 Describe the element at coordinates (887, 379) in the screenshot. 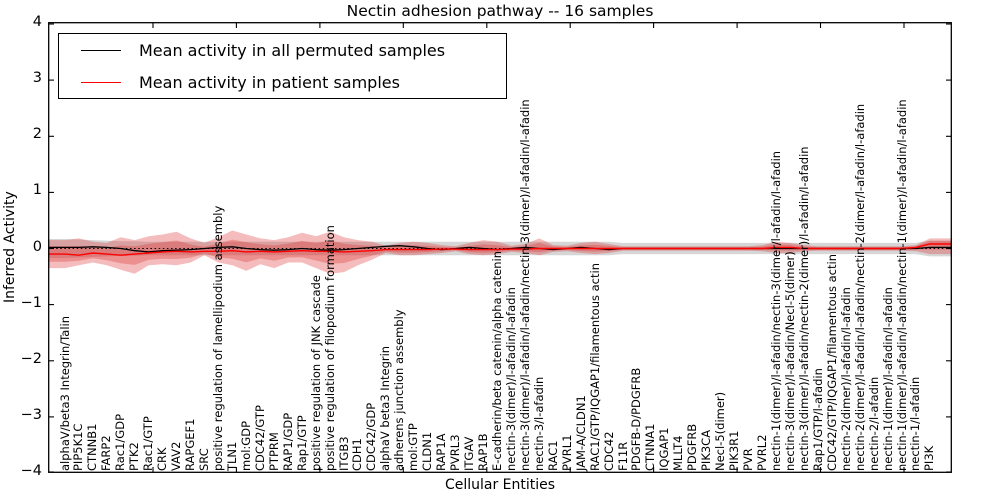

I see `entity-label: nectin-1(dimer)/l-afadin/l-afadin` at that location.